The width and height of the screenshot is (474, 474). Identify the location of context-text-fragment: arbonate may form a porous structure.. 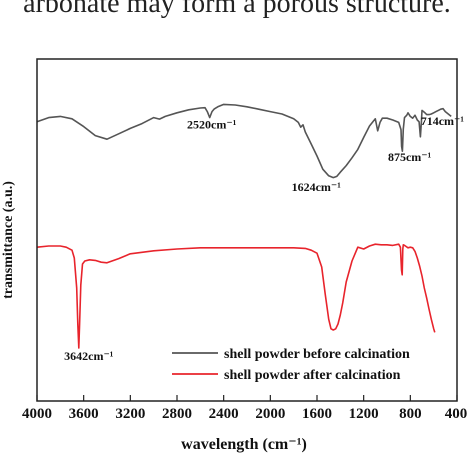
(237, 9).